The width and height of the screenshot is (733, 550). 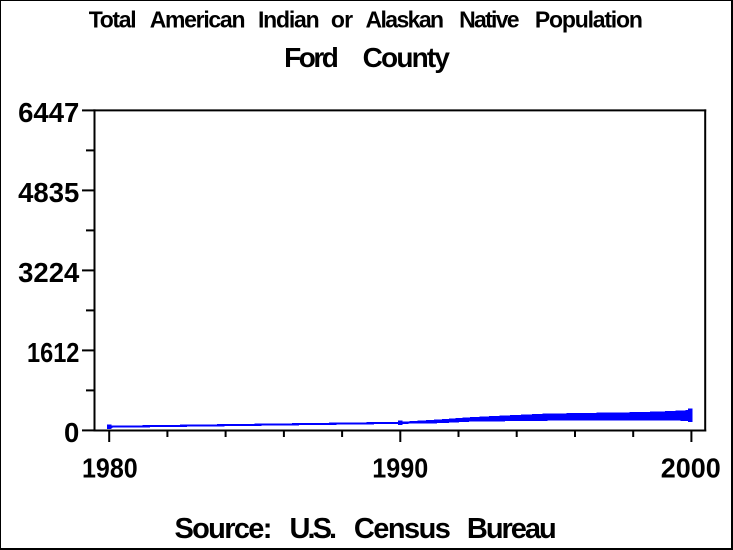 What do you see at coordinates (512, 529) in the screenshot?
I see `svg-text: Bureau` at bounding box center [512, 529].